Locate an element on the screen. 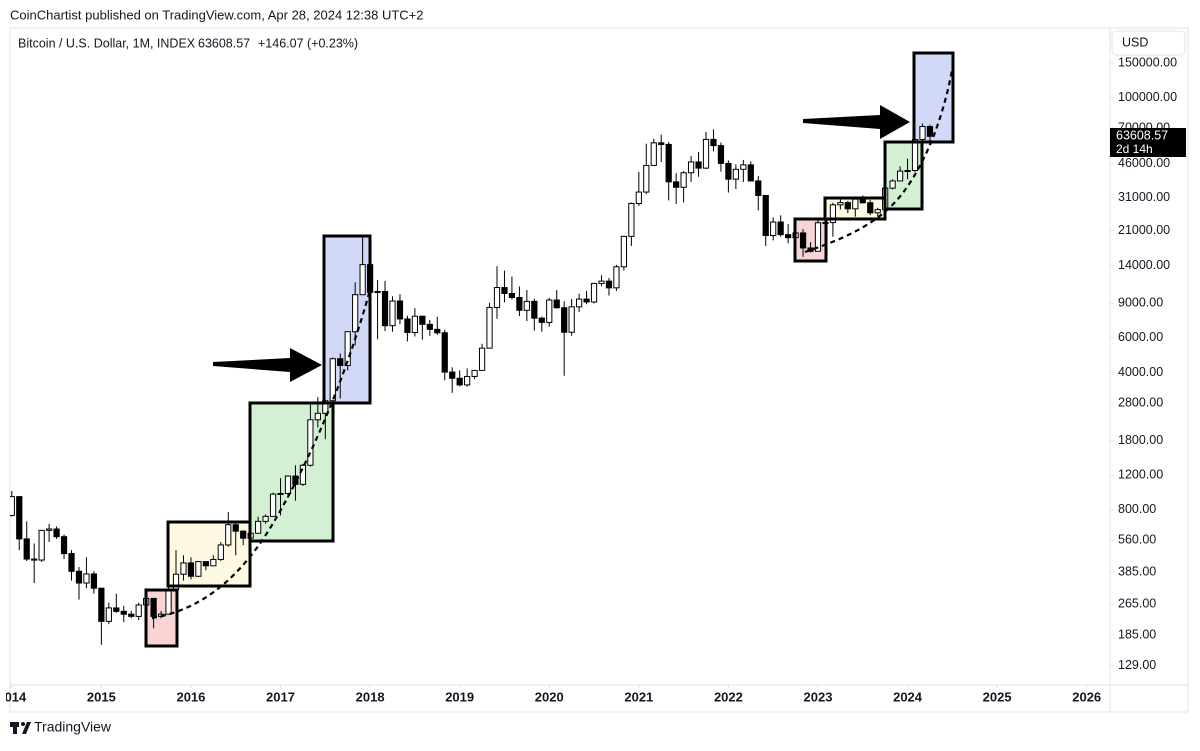  y-tick-label: 9000.00 is located at coordinates (1140, 303).